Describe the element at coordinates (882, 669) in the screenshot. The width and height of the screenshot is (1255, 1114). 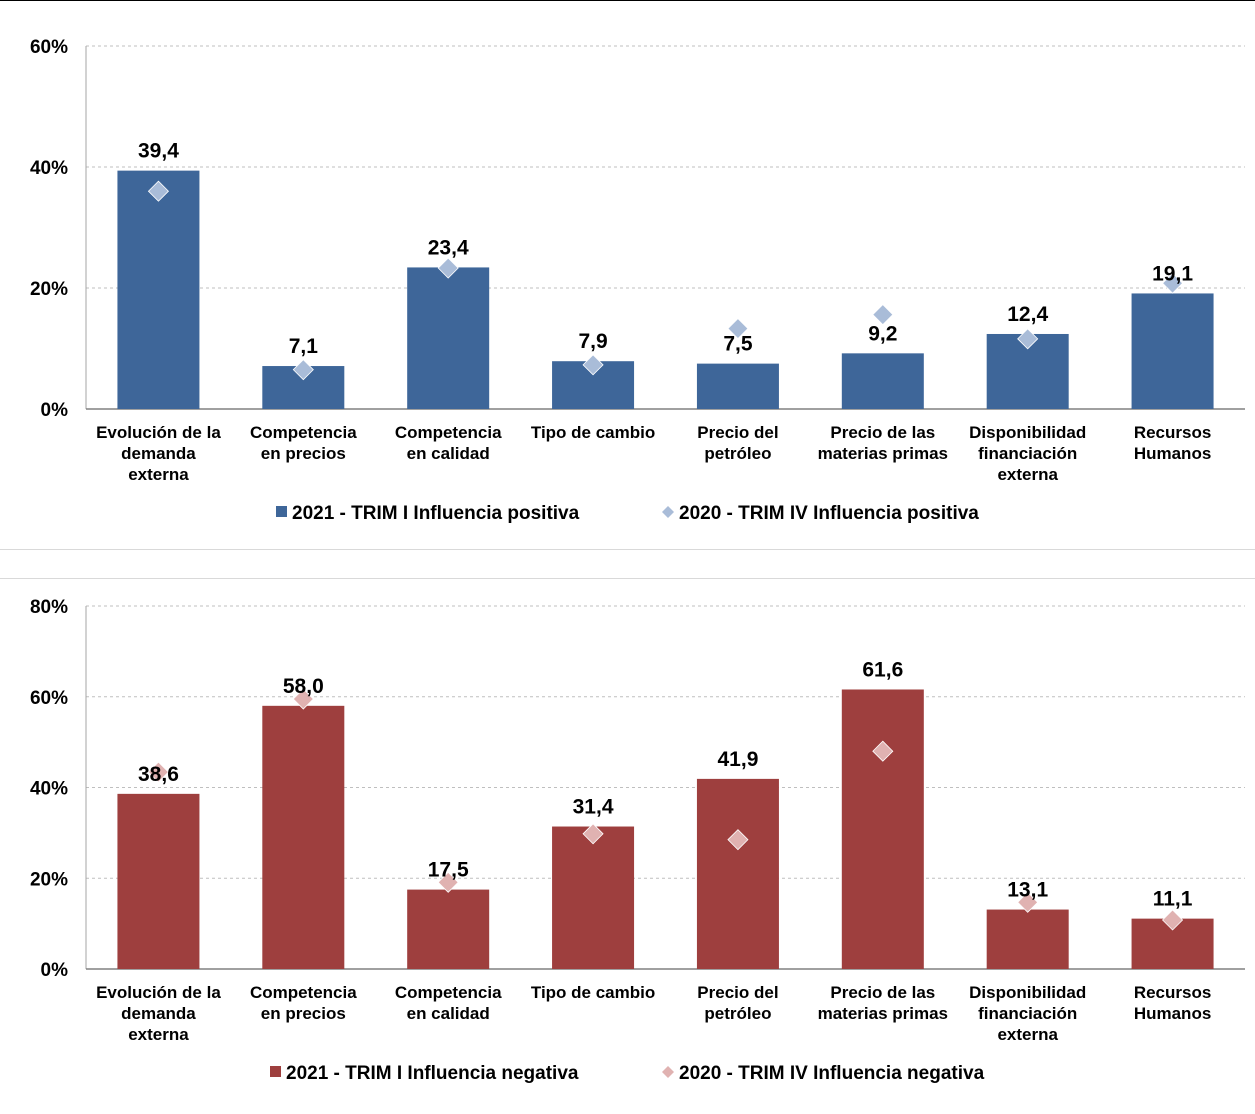
I see `negative-data-label: 61,6` at that location.